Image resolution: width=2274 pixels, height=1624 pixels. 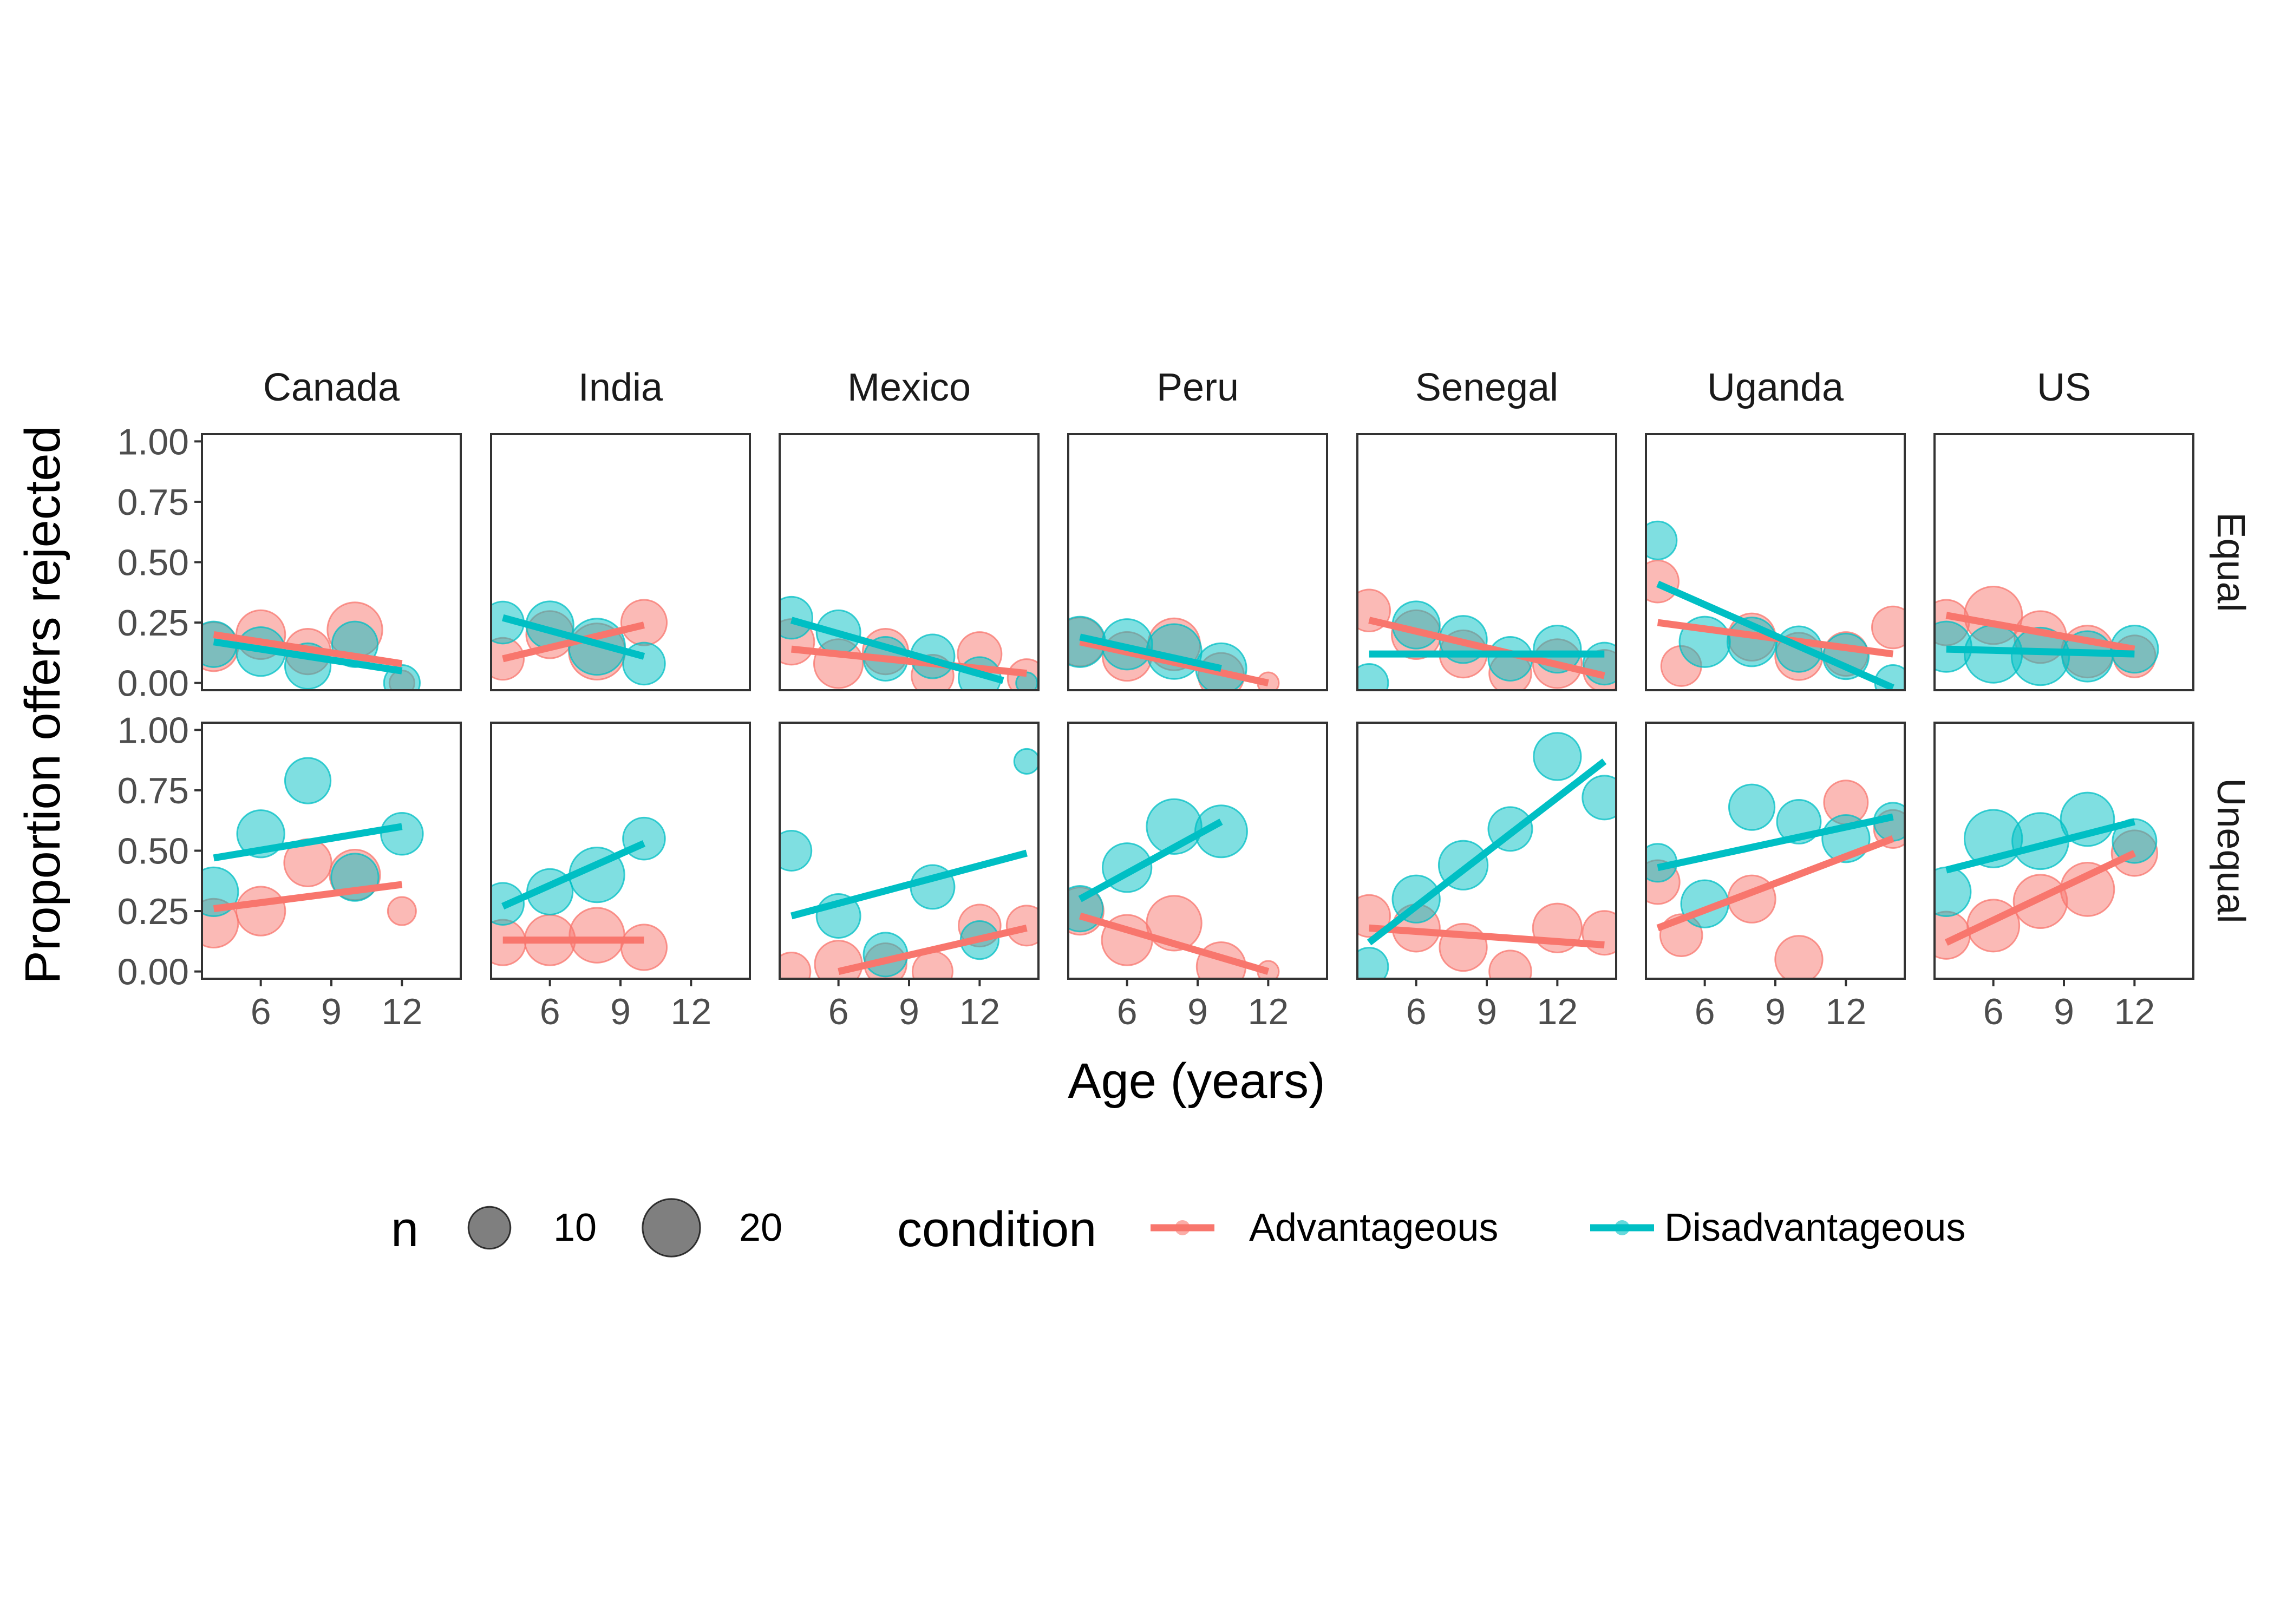 I want to click on panel-us-unequal, so click(x=2064, y=851).